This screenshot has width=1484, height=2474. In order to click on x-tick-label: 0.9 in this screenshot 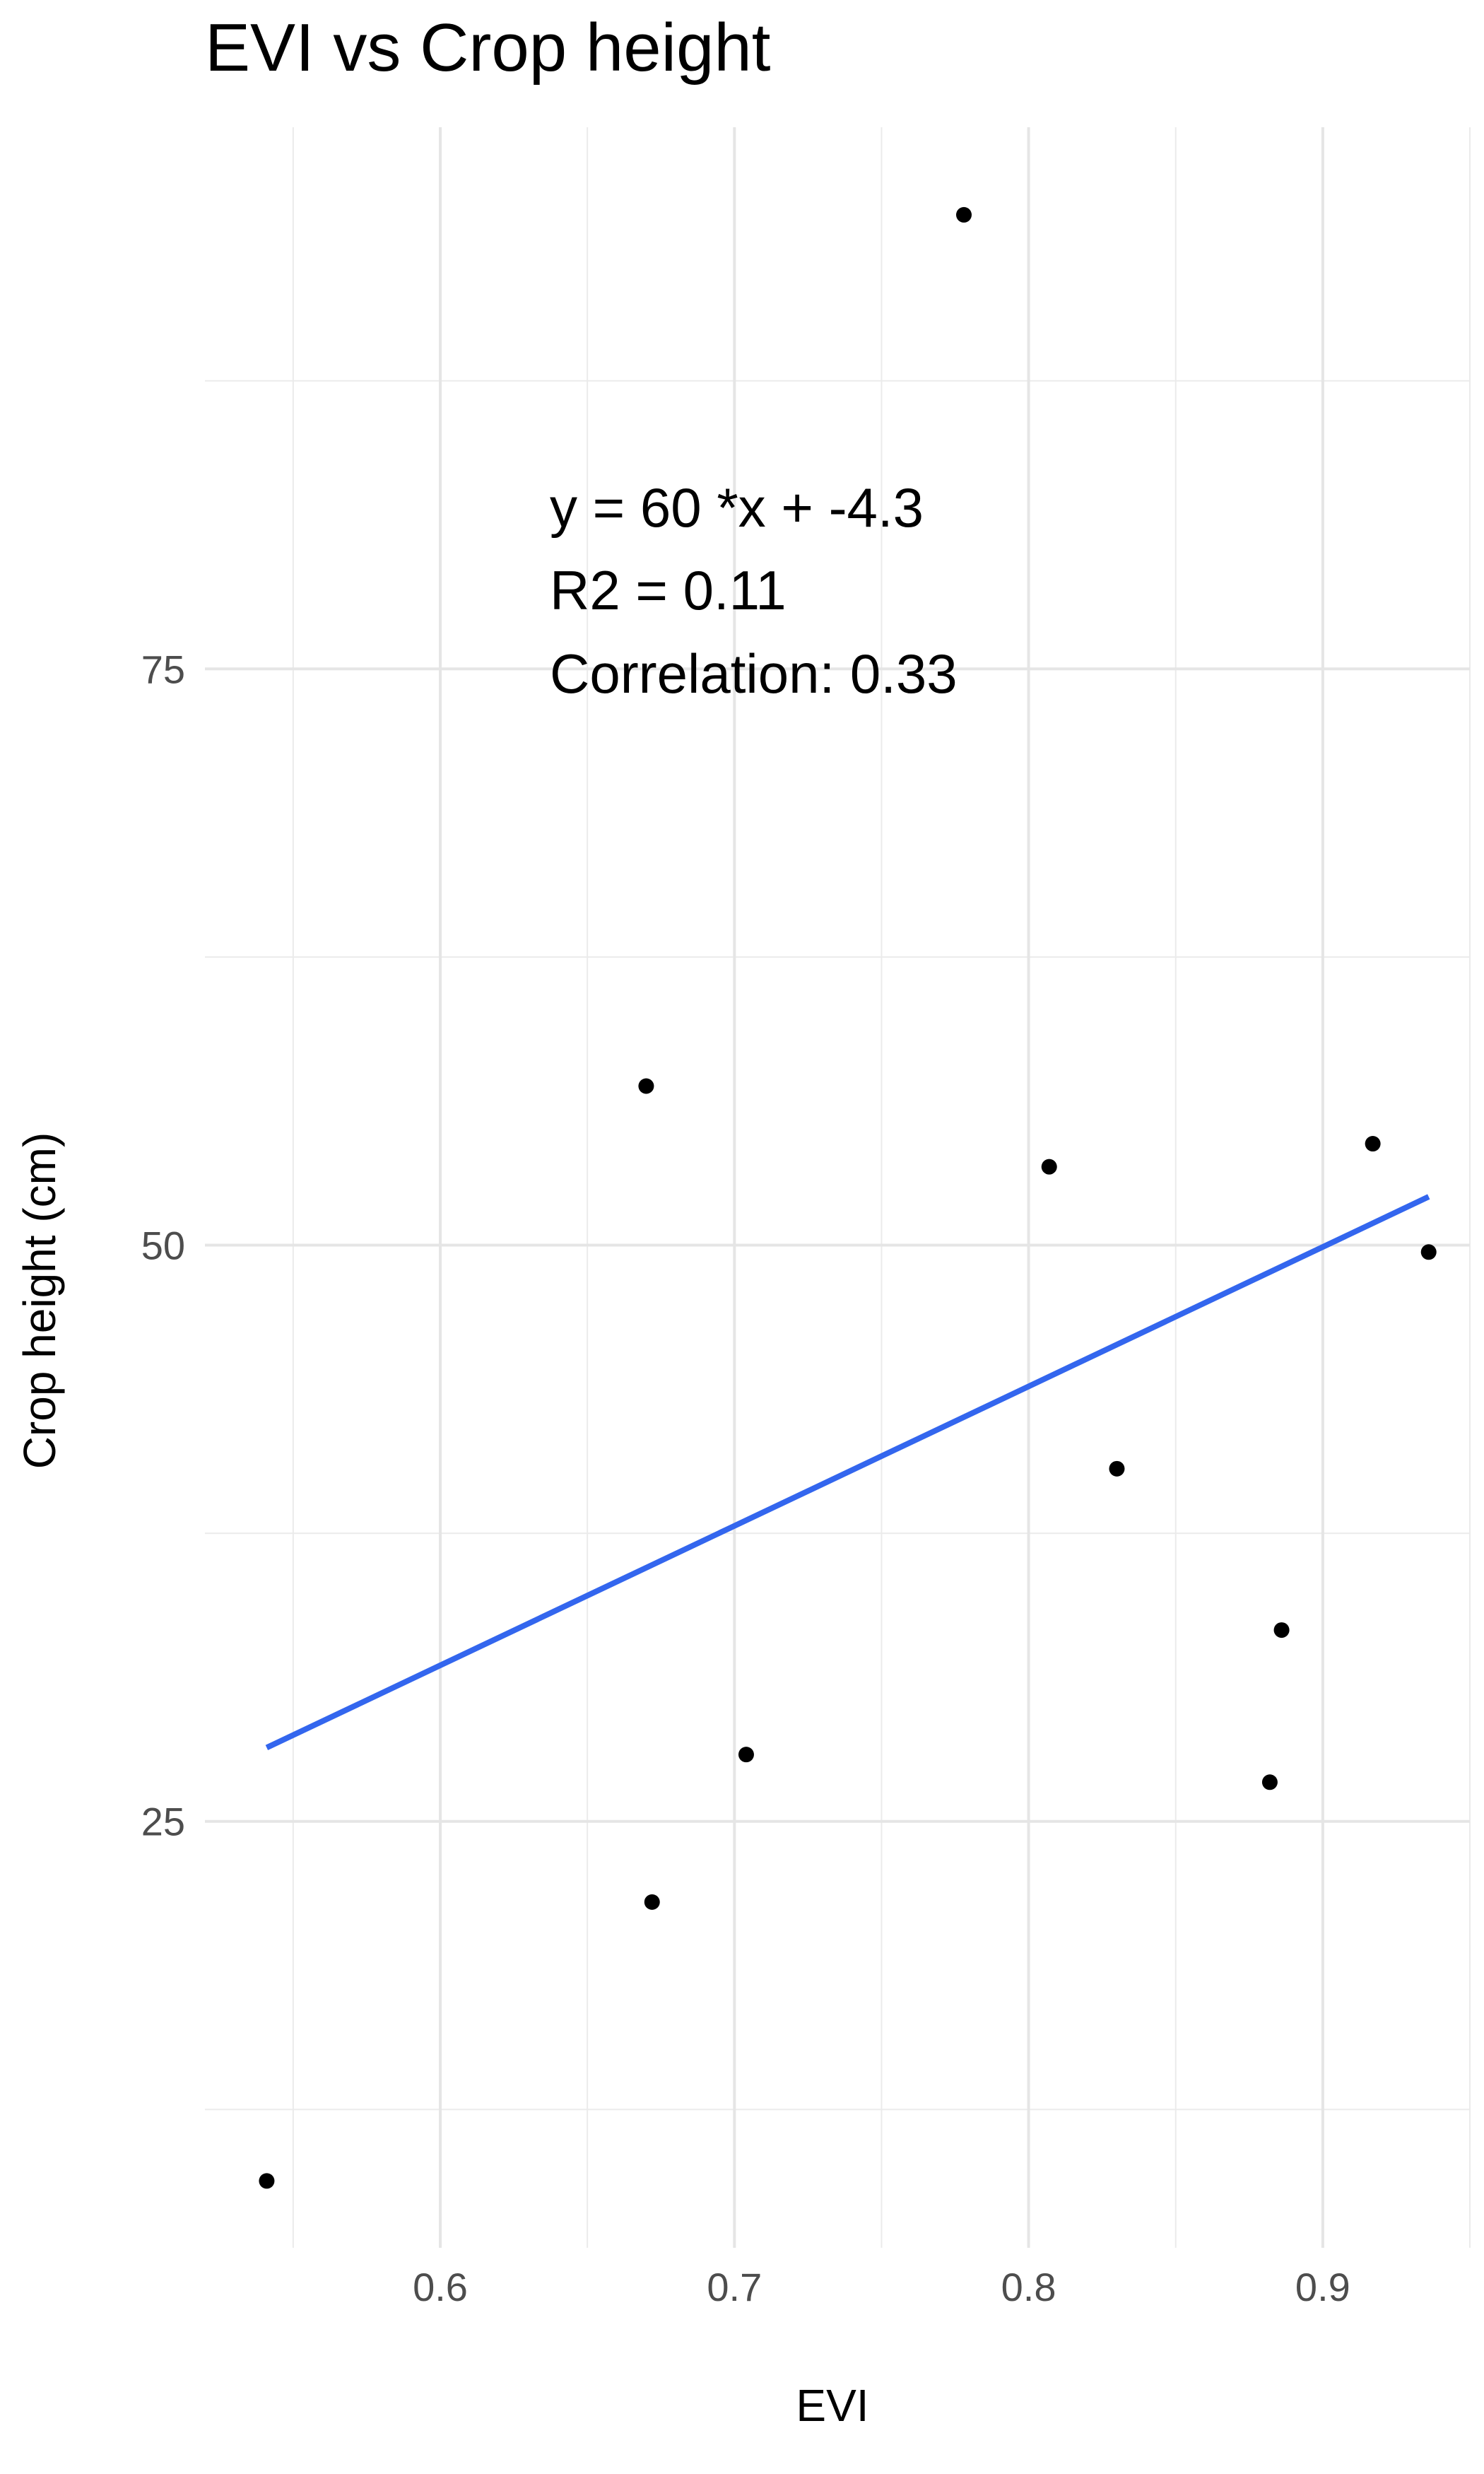, I will do `click(1322, 2287)`.